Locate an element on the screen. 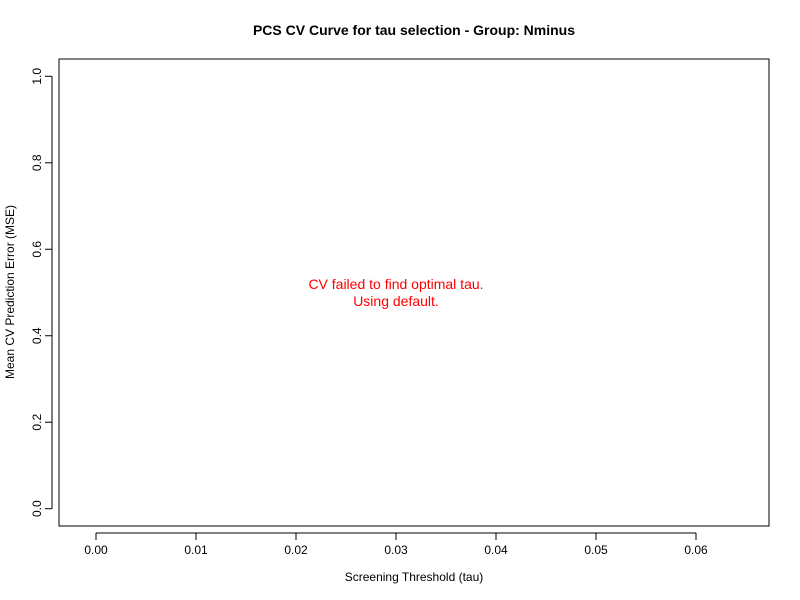 Image resolution: width=800 pixels, height=600 pixels. y-tick-label: 1.0 is located at coordinates (37, 76).